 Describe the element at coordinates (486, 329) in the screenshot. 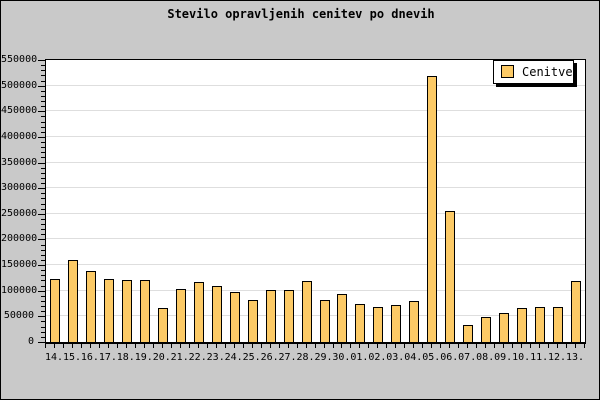

I see `bar-08.` at that location.